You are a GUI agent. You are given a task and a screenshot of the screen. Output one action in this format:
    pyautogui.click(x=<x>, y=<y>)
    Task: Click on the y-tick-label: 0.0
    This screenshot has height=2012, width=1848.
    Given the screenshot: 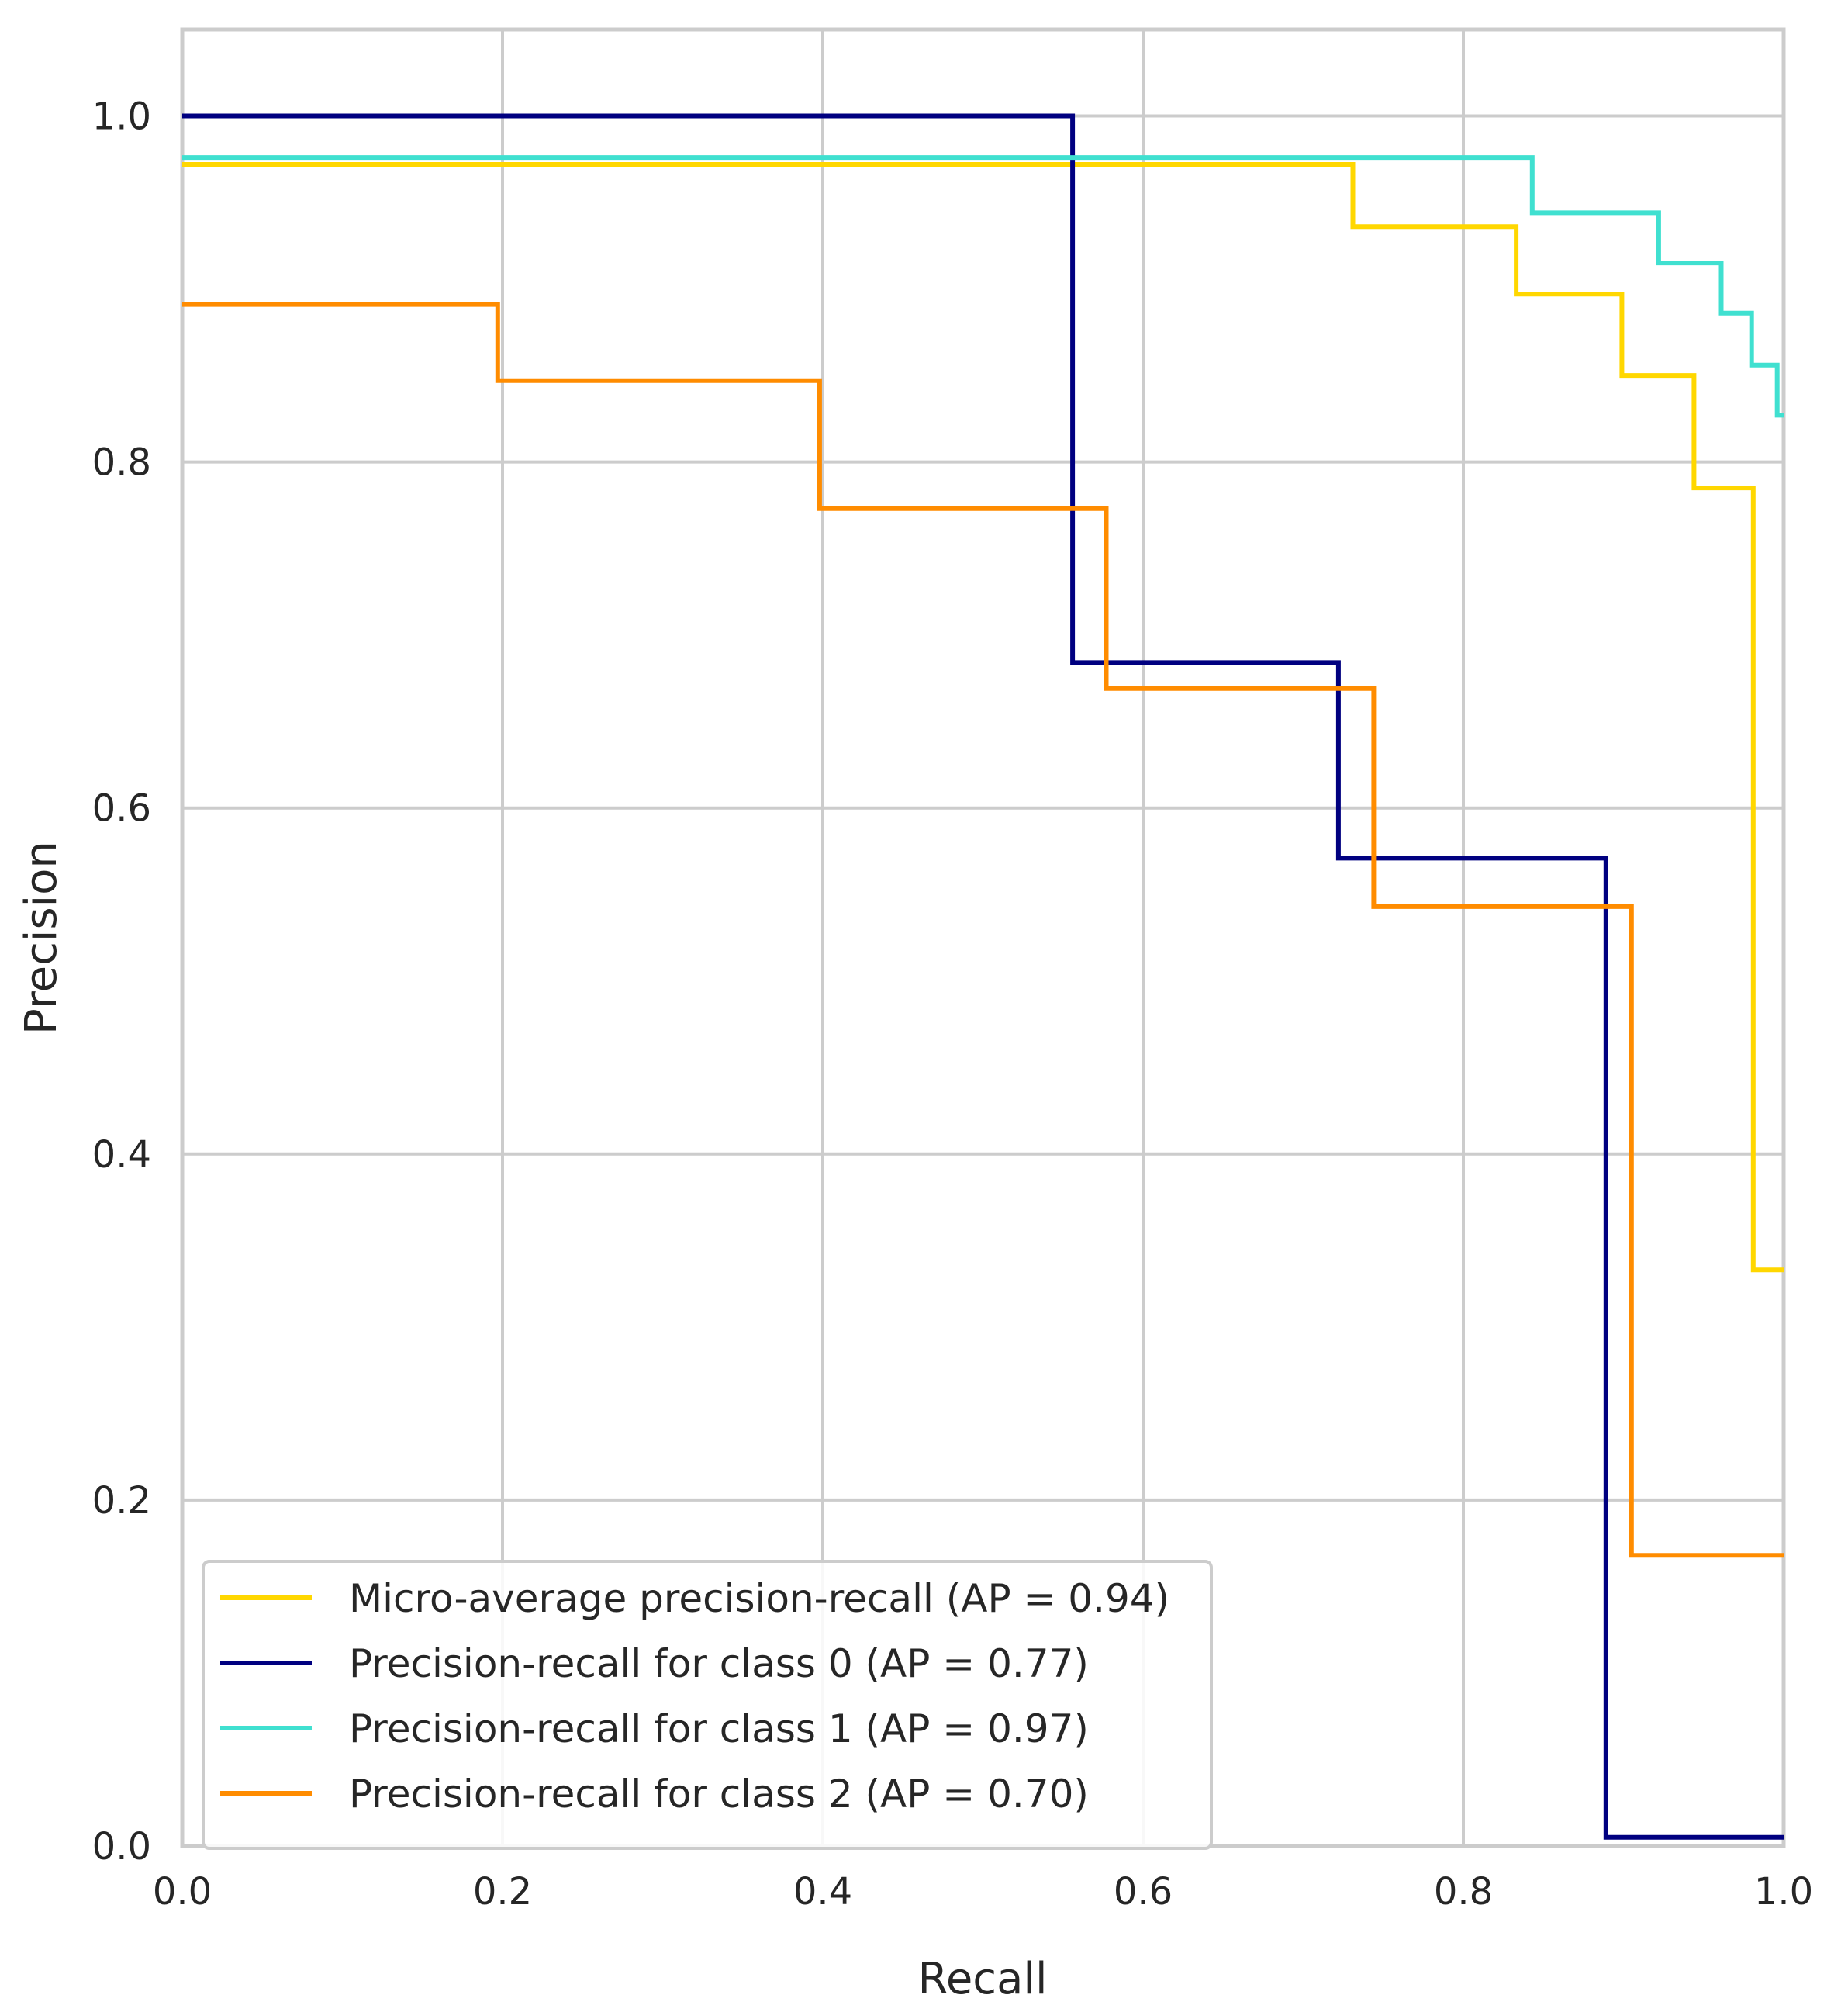 What is the action you would take?
    pyautogui.click(x=121, y=1847)
    